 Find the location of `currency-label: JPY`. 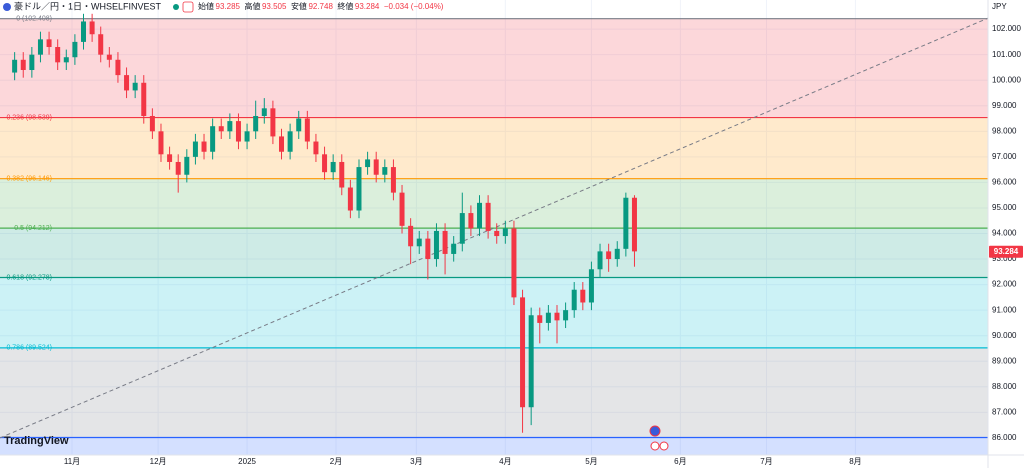

currency-label: JPY is located at coordinates (999, 6).